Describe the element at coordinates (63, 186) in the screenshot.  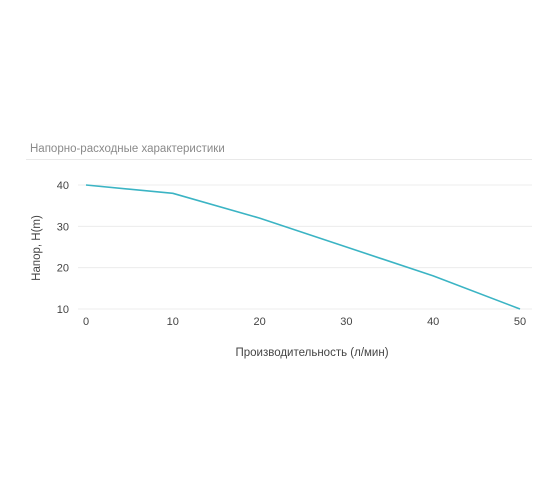
I see `y-tick-label: 40` at that location.